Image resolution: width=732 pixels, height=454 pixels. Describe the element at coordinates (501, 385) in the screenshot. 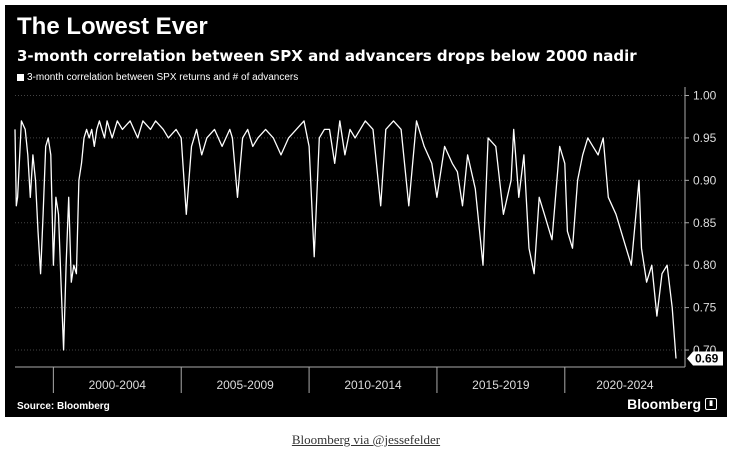

I see `x-tick-label-3: 2015-2019` at that location.